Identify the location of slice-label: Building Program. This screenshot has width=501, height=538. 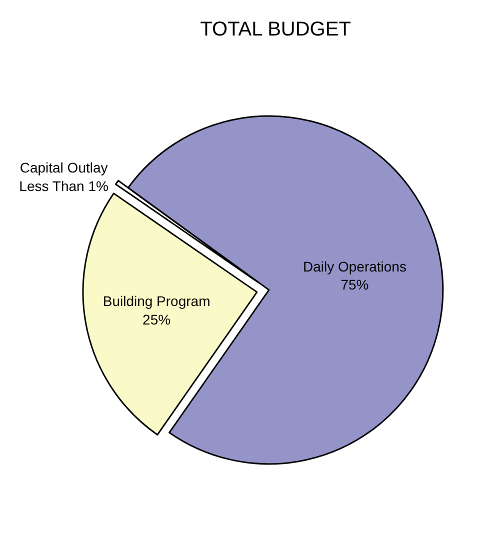
(156, 301).